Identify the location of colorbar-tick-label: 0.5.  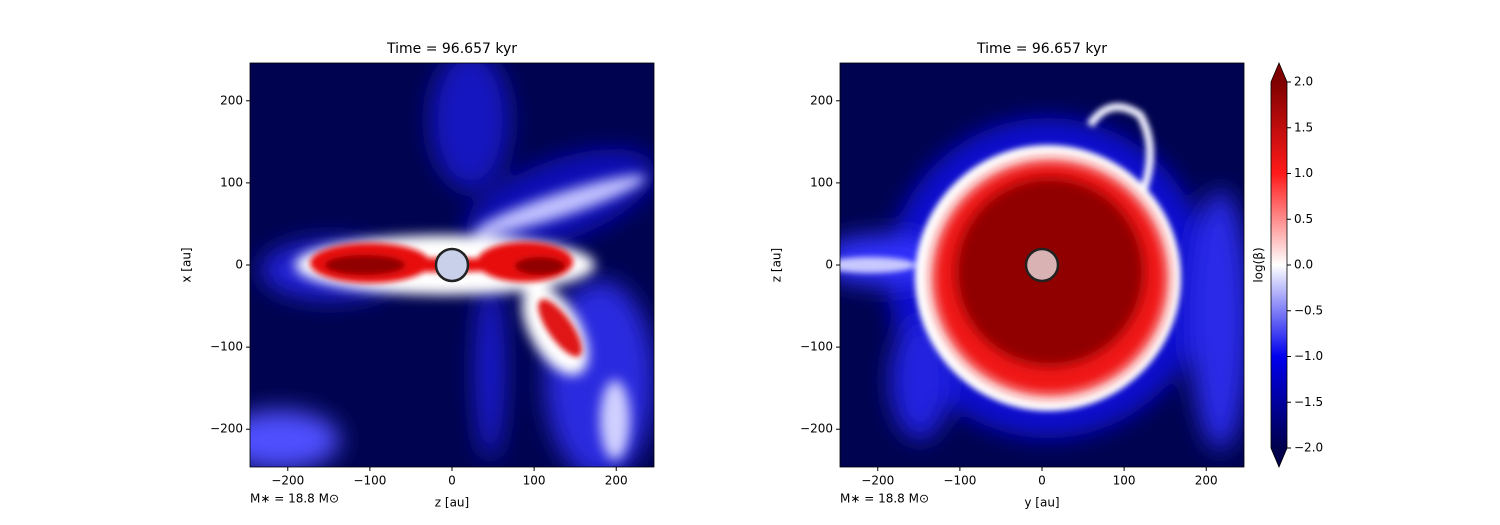
(1303, 219).